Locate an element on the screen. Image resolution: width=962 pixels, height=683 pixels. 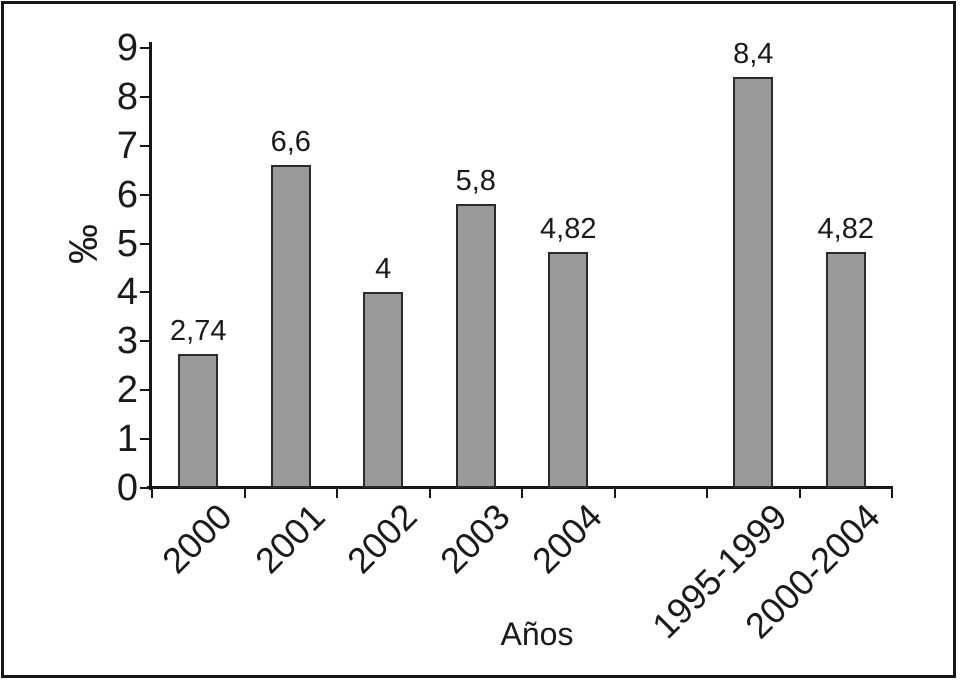
y-axis-title: ‰ is located at coordinates (83, 244).